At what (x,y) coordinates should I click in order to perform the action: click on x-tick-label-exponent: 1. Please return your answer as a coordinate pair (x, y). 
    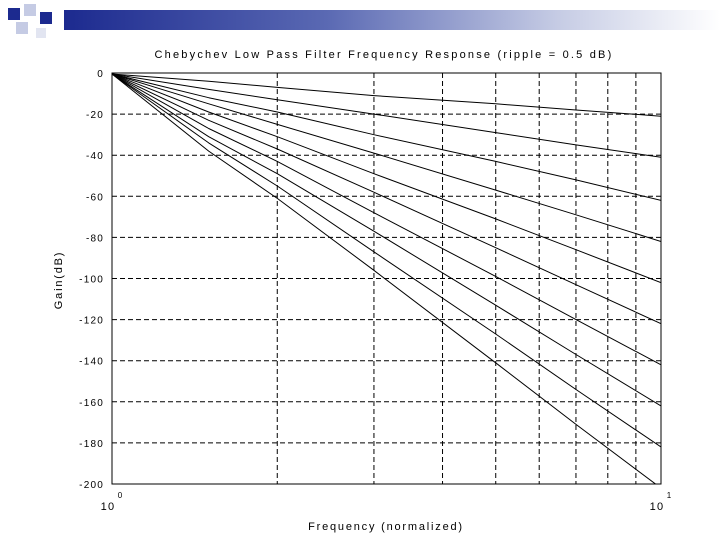
    Looking at the image, I should click on (669, 495).